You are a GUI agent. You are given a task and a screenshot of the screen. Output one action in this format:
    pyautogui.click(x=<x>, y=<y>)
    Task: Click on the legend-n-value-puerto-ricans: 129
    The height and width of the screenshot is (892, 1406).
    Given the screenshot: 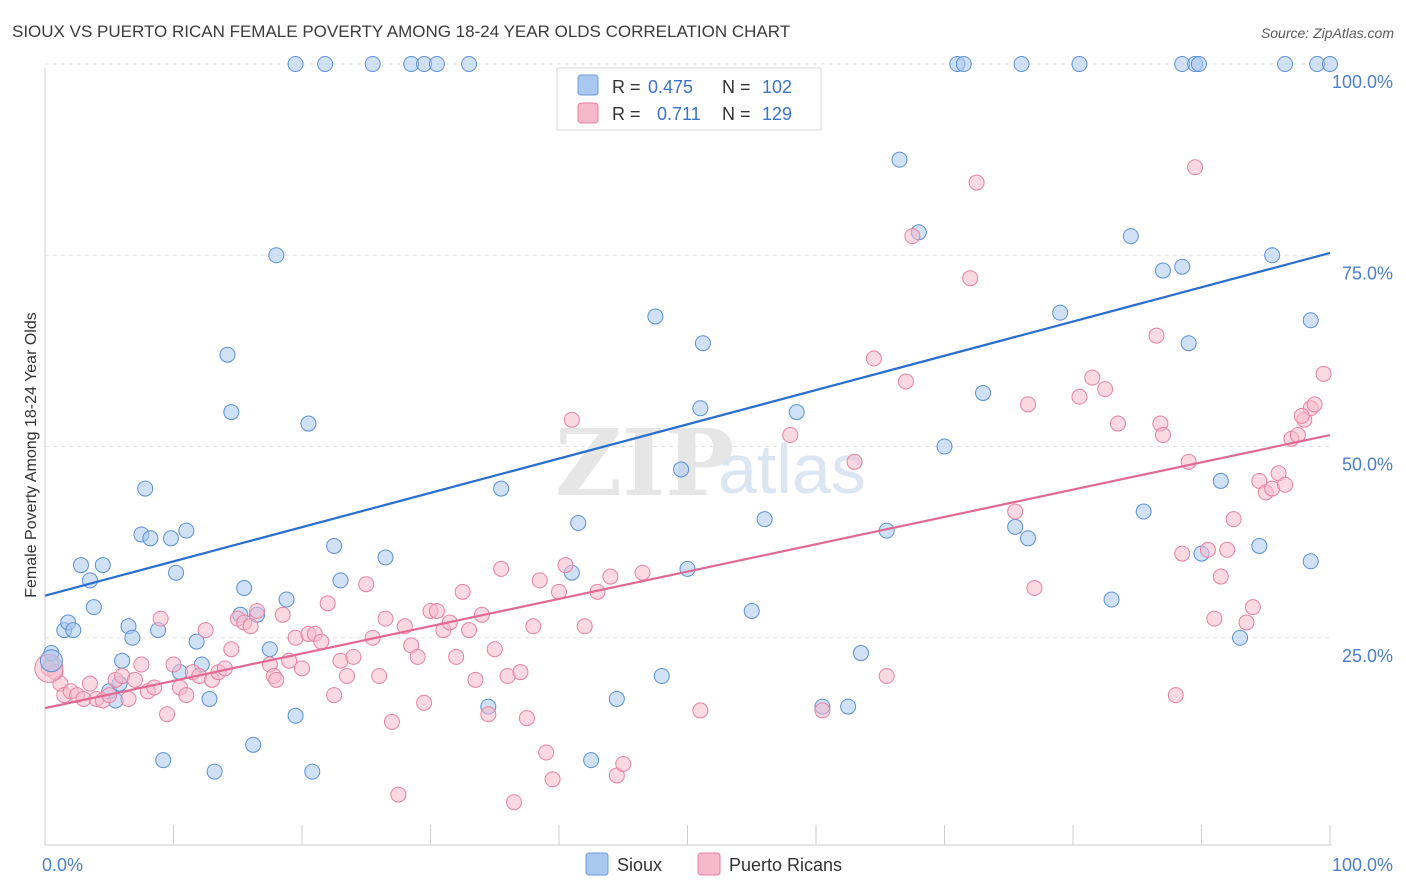 What is the action you would take?
    pyautogui.click(x=777, y=114)
    